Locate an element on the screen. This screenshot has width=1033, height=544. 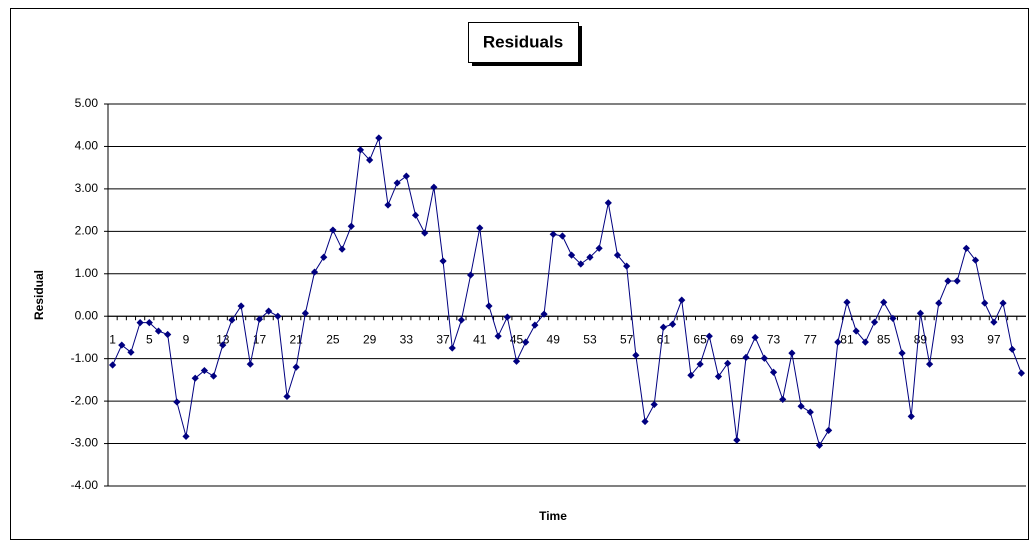
y-tick-label: -1.00 is located at coordinates (85, 358).